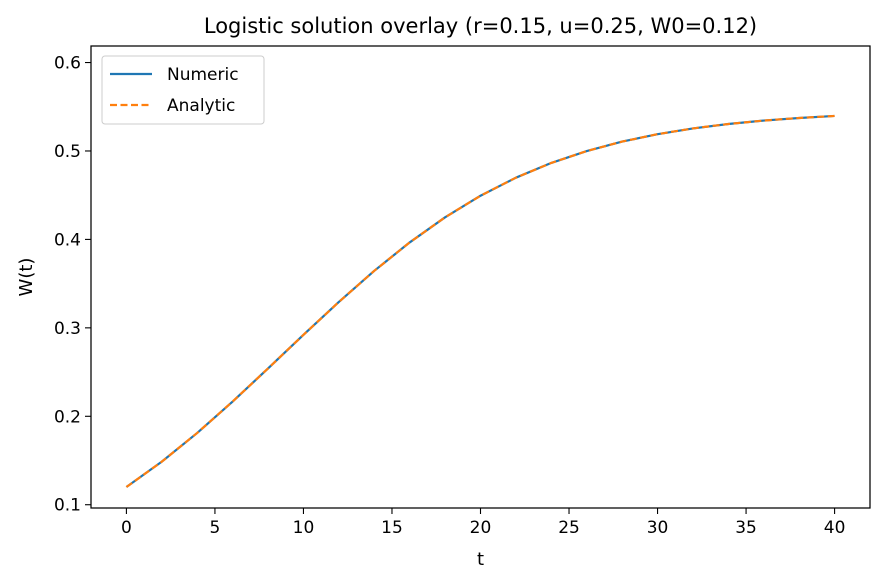 The height and width of the screenshot is (585, 885). Describe the element at coordinates (201, 106) in the screenshot. I see `legend-label-1: Analytic` at that location.